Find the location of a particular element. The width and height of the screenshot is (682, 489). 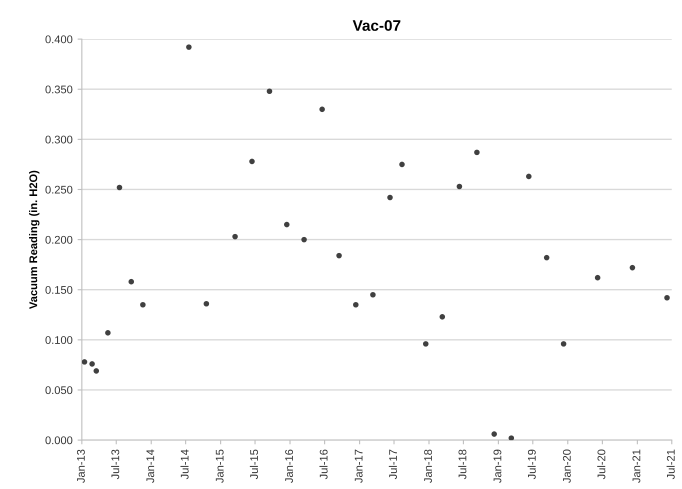

y-axis-title: Vacuum Reading (in. H2O) is located at coordinates (34, 239).